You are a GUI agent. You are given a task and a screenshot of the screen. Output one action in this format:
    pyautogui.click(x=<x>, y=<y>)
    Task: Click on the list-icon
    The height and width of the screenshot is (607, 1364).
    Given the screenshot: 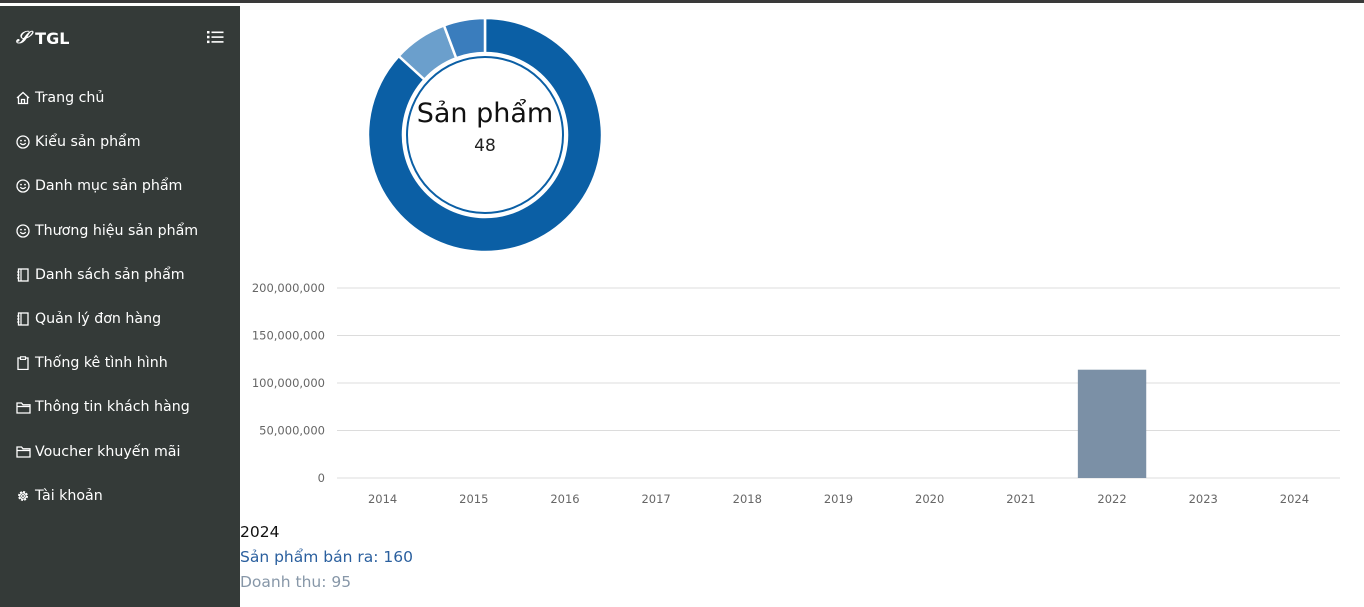 What is the action you would take?
    pyautogui.click(x=215, y=37)
    